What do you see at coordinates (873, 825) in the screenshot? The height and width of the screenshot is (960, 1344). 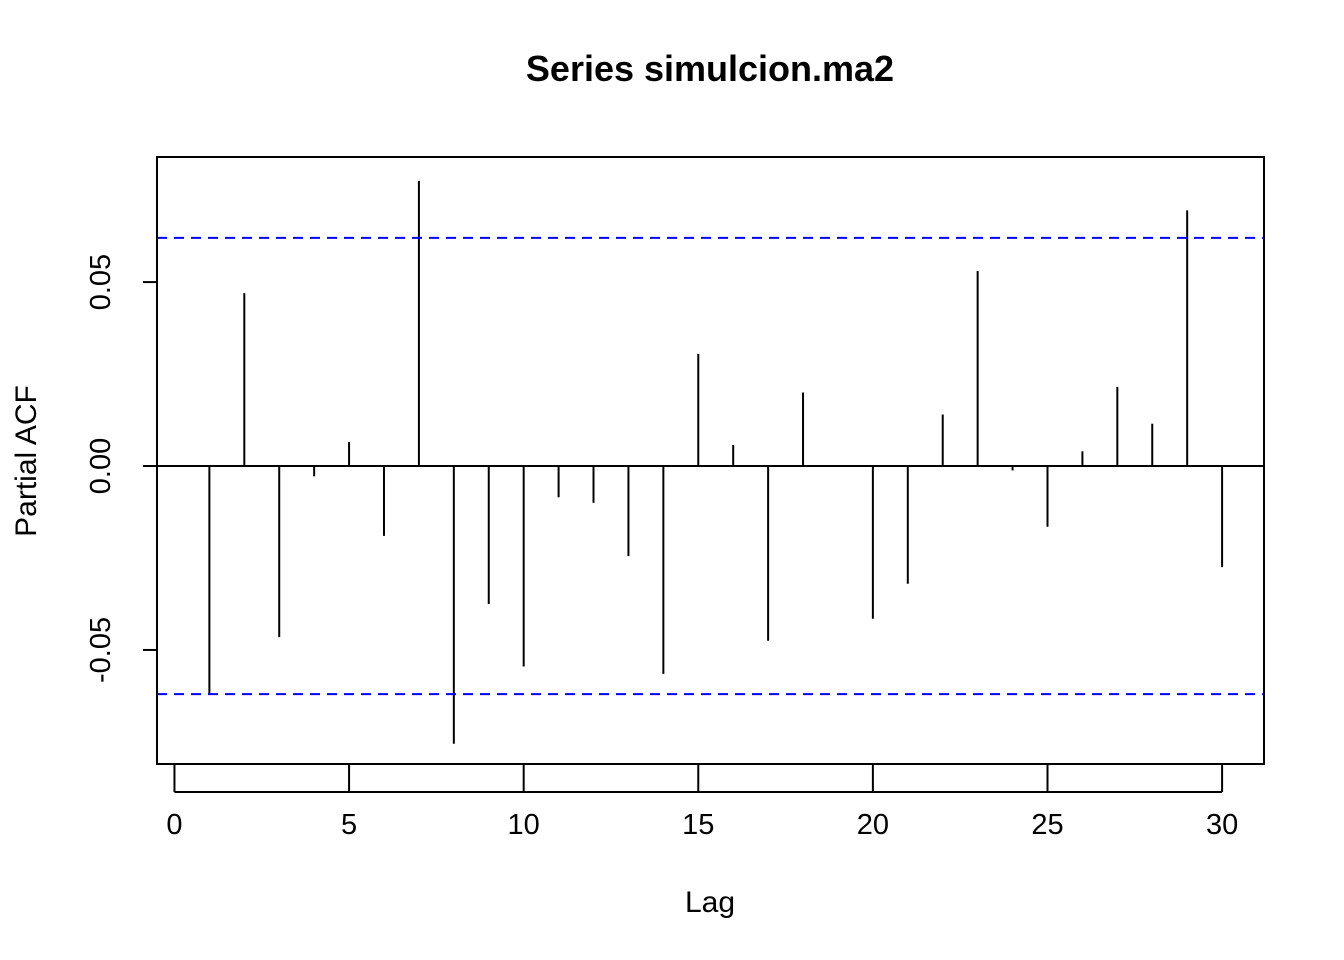 I see `x-tick-label-20: 20` at bounding box center [873, 825].